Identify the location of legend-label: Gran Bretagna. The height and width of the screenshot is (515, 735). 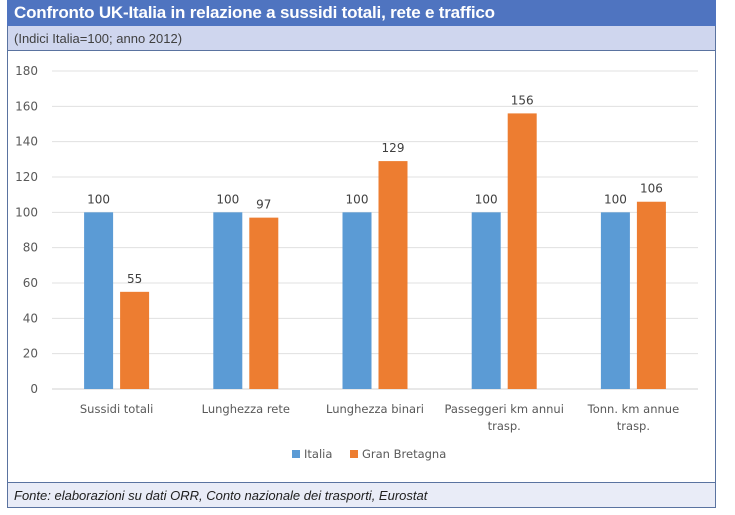
(404, 454).